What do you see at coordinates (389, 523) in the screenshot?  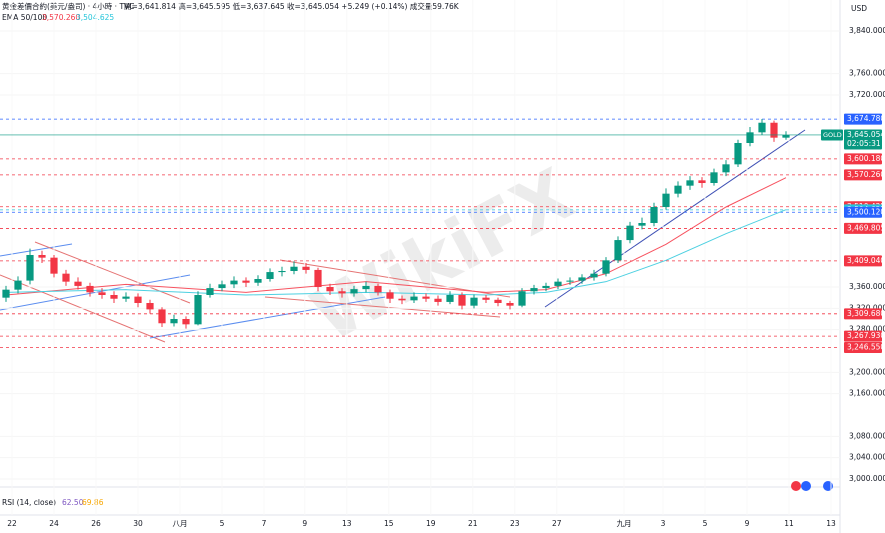 I see `x-tick-label: 15` at bounding box center [389, 523].